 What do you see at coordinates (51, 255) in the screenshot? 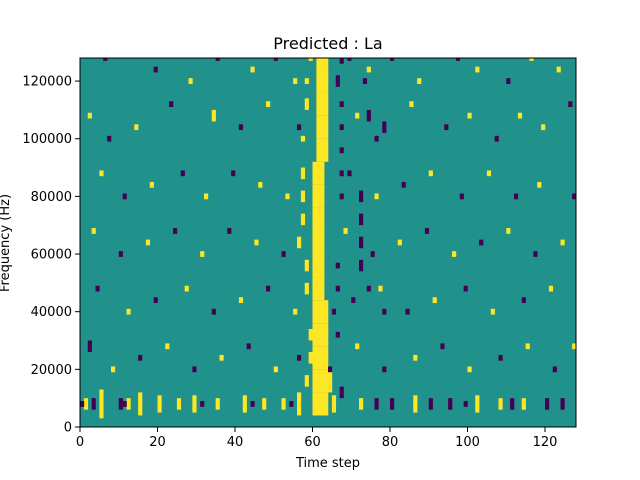
I see `y-tick-label: 60000` at bounding box center [51, 255].